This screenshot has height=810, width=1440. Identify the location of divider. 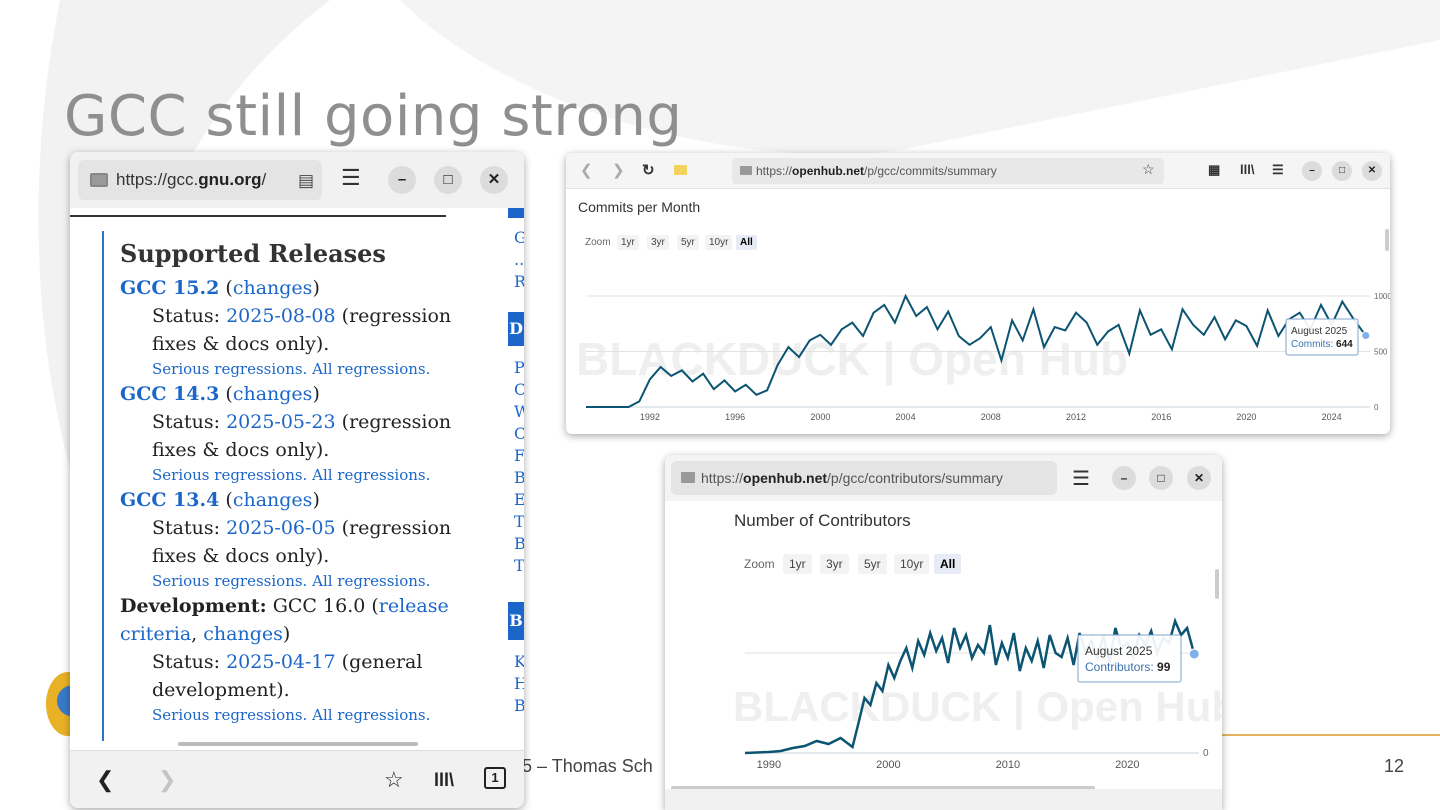
(258, 216).